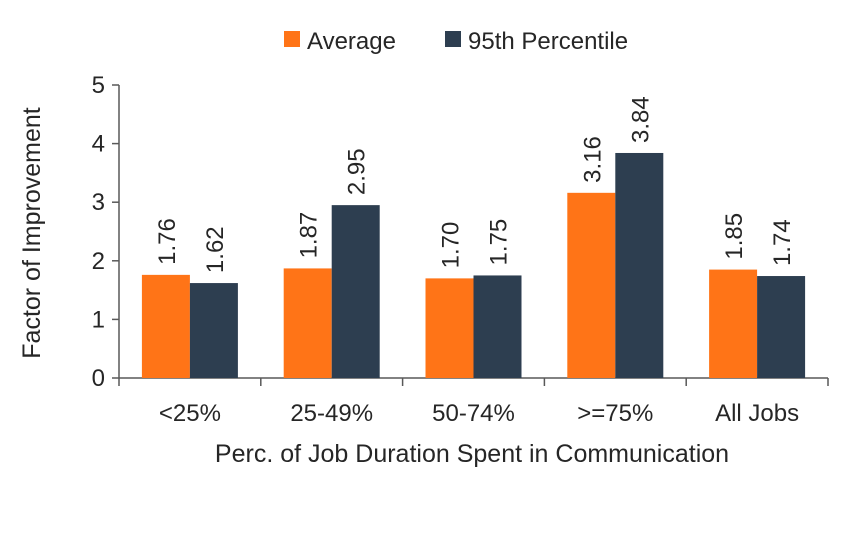 This screenshot has width=858, height=551. What do you see at coordinates (106, 232) in the screenshot?
I see `y-axis: 0 1 2 3 4 5` at bounding box center [106, 232].